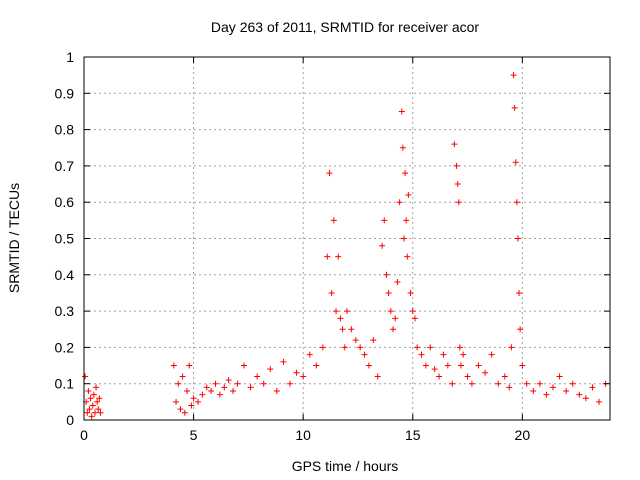  Describe the element at coordinates (305, 435) in the screenshot. I see `x-tick-labels: 0 5 10 15 20` at that location.